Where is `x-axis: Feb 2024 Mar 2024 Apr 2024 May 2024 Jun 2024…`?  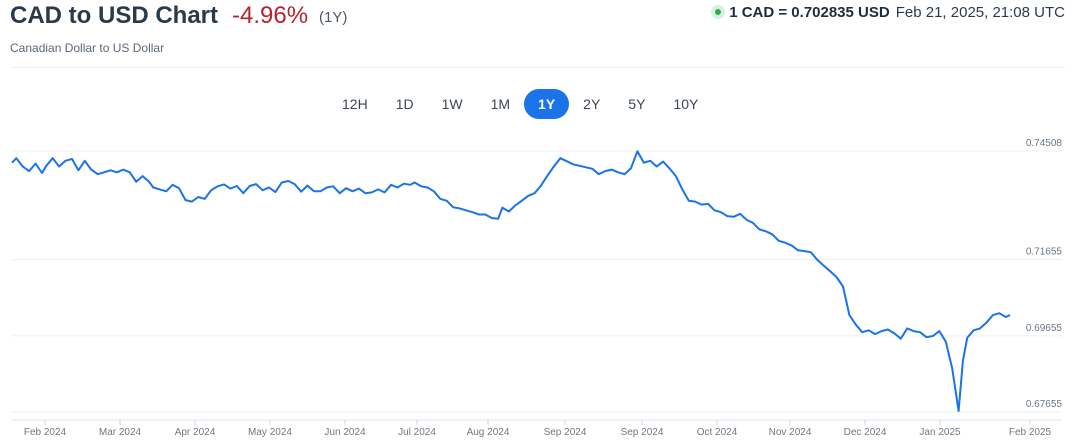 x-axis: Feb 2024 Mar 2024 Apr 2024 May 2024 Jun 2024… is located at coordinates (538, 429).